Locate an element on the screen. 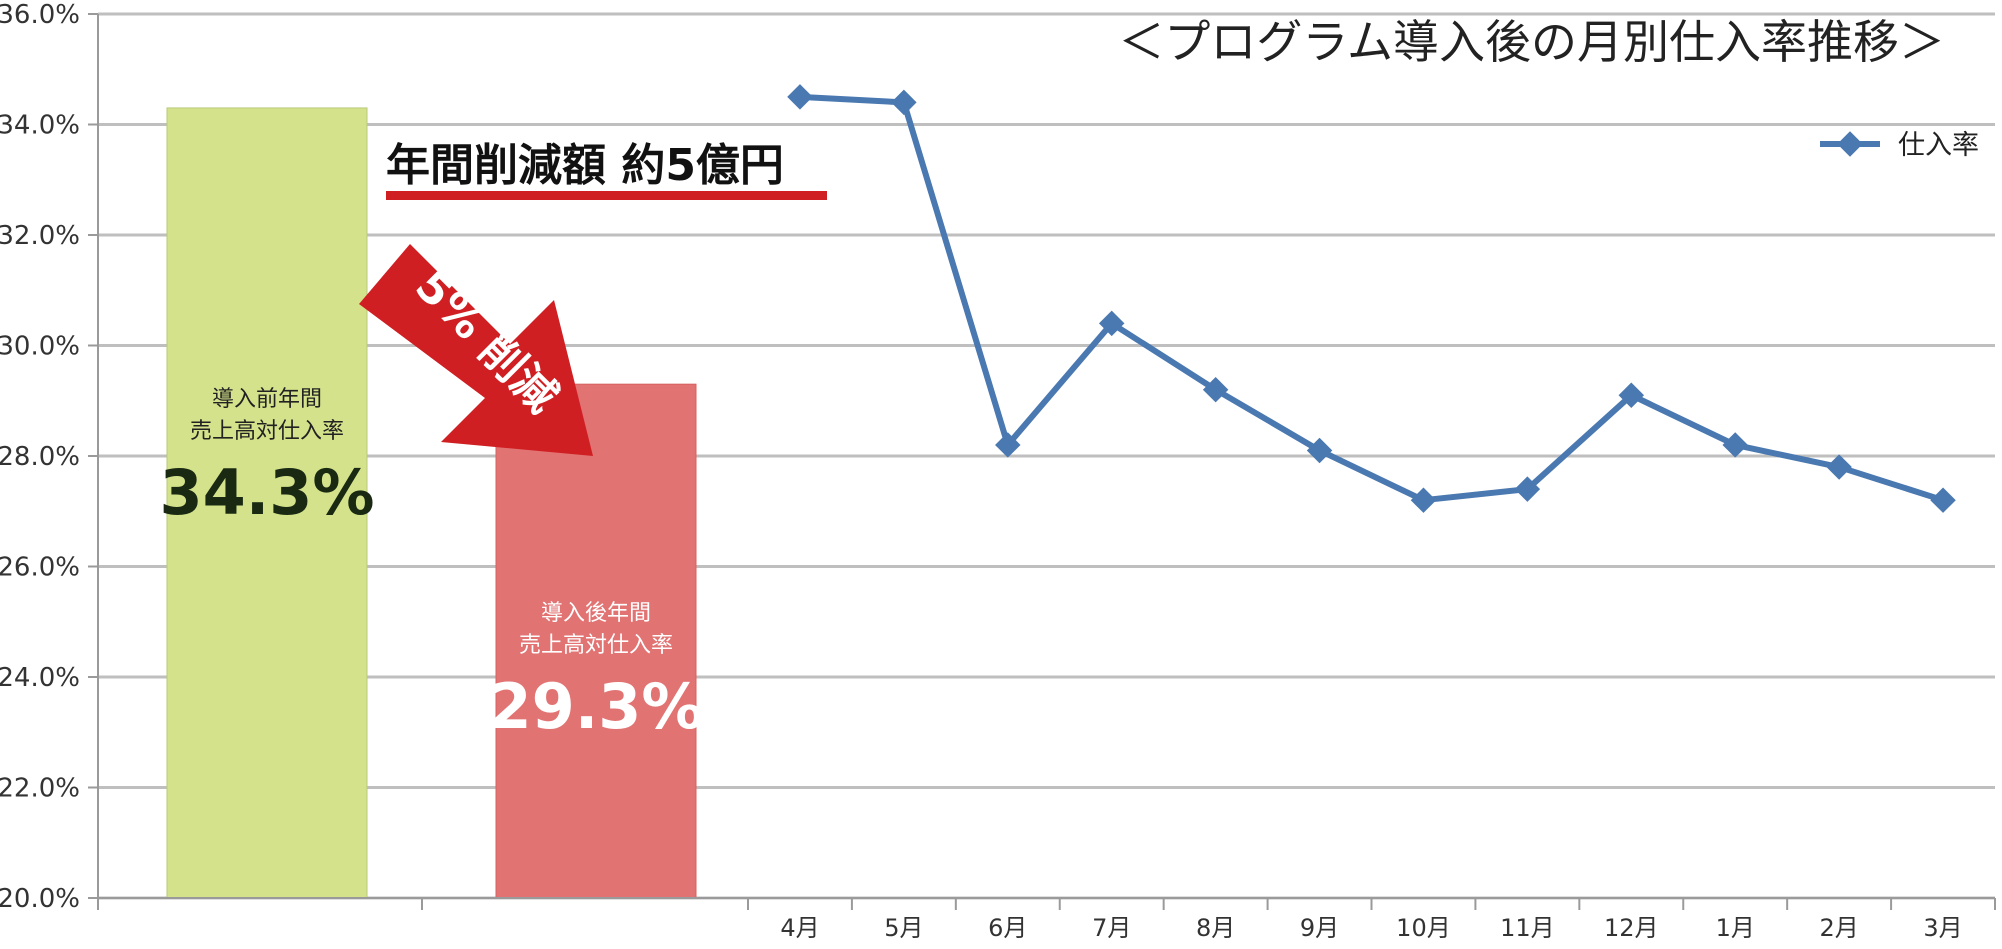 The height and width of the screenshot is (949, 2002). summary-bar-value: 34.3% is located at coordinates (266, 492).